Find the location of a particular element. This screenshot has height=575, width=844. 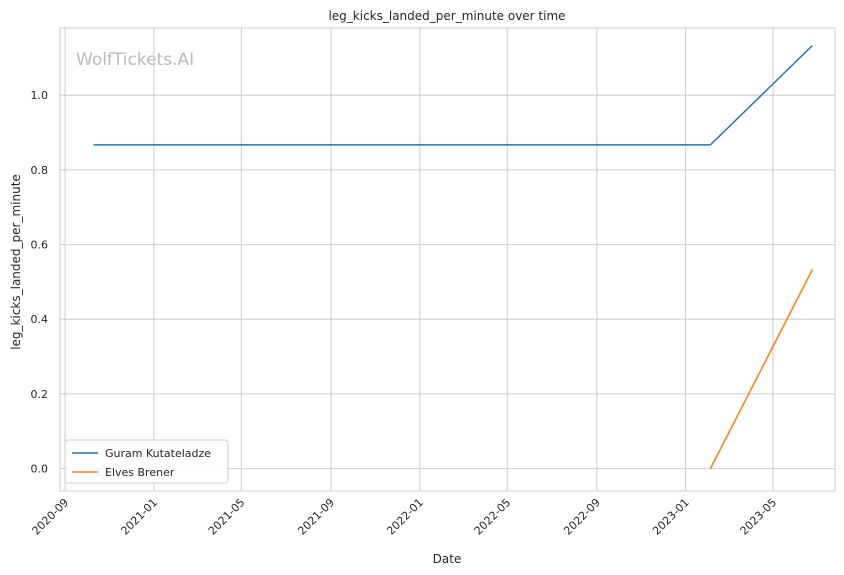

y-tick-label: 0.6 is located at coordinates (40, 245).